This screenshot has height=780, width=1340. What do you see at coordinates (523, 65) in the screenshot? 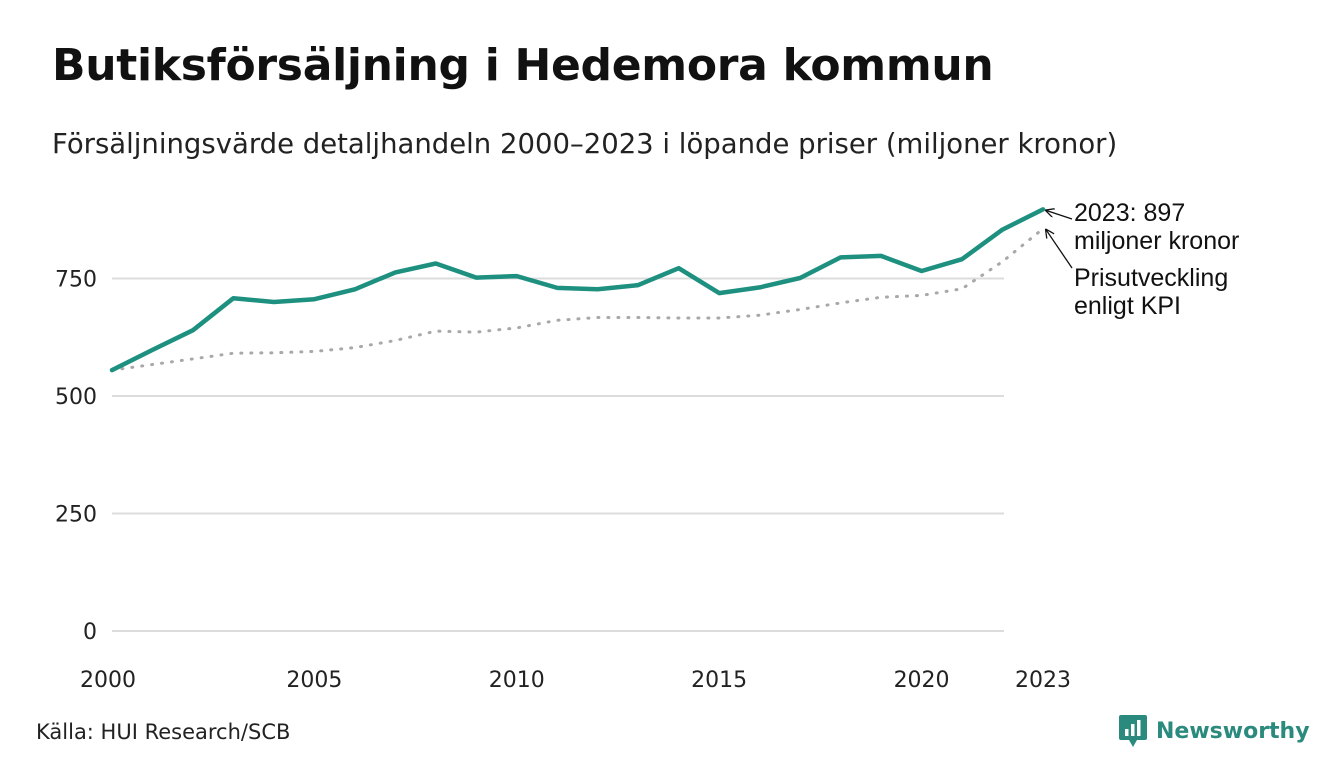
I see `chart-title: Butiksförsäljning i Hedemora kommun` at bounding box center [523, 65].